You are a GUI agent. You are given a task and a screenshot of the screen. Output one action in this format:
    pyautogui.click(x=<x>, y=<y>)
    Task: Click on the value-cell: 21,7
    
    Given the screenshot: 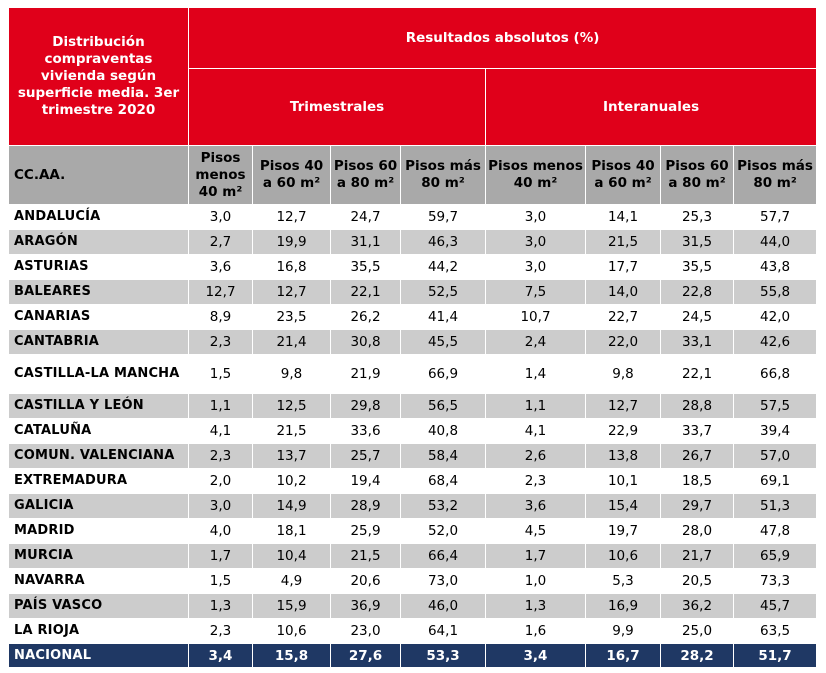 What is the action you would take?
    pyautogui.click(x=697, y=556)
    